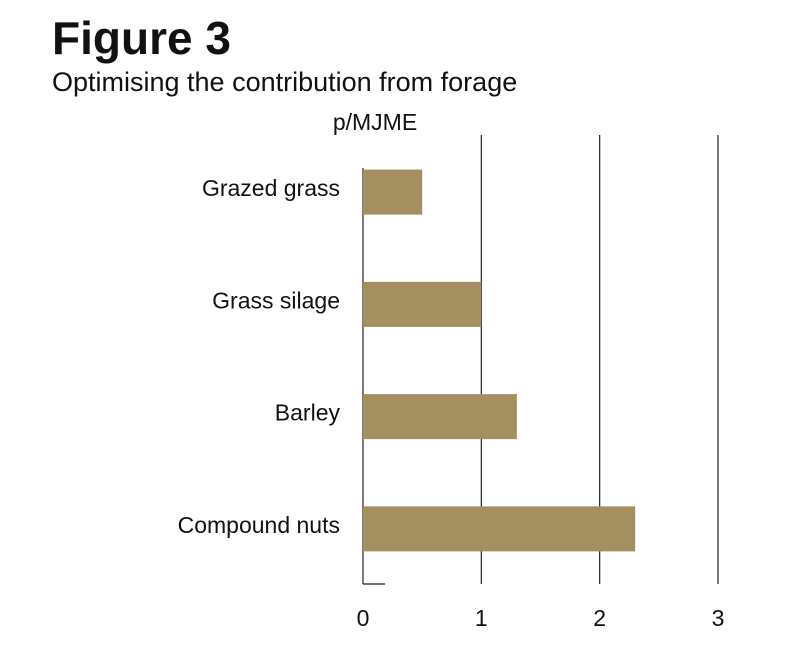 This screenshot has height=645, width=790. I want to click on y-tick-label: Compound nuts, so click(259, 525).